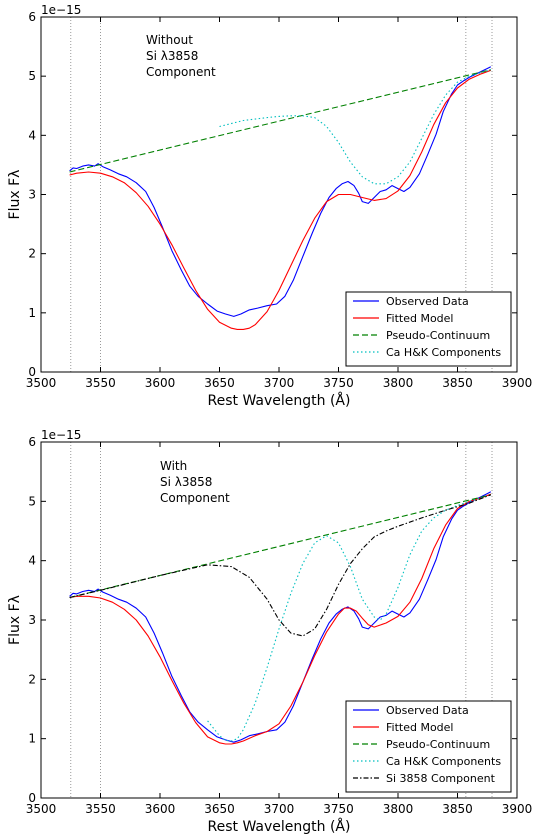 The width and height of the screenshot is (533, 834). I want to click on series-line-si-3858-component, so click(280, 565).